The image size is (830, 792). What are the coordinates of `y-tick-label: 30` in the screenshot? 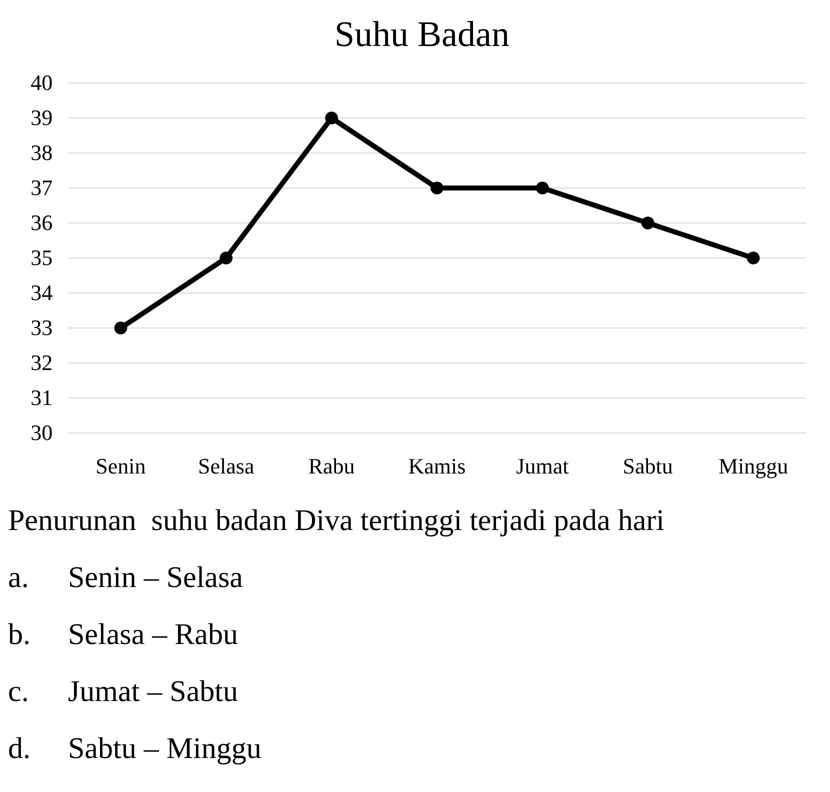 It's located at (41, 433).